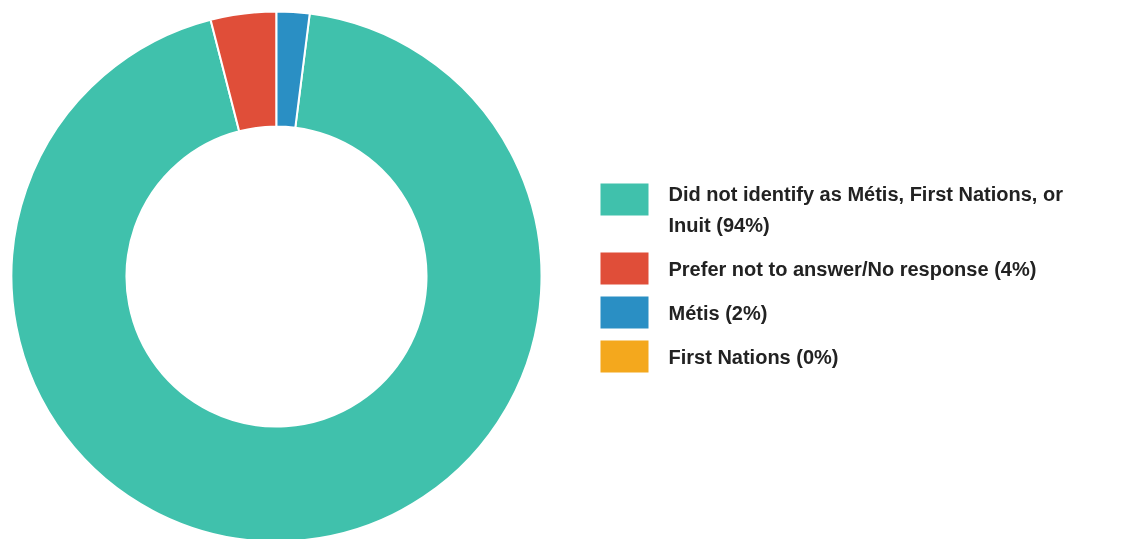  I want to click on legend-label: Métis (2%), so click(718, 312).